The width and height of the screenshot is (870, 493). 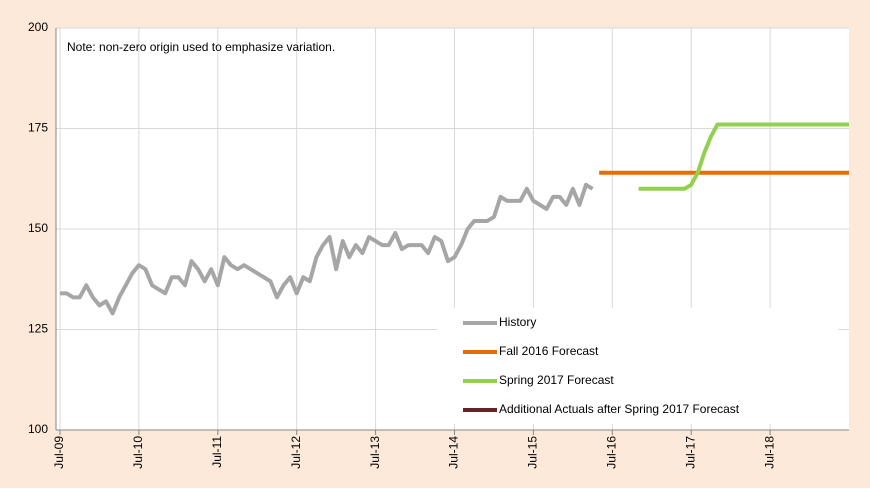 What do you see at coordinates (138, 452) in the screenshot?
I see `x-tick-label: Jul-10` at bounding box center [138, 452].